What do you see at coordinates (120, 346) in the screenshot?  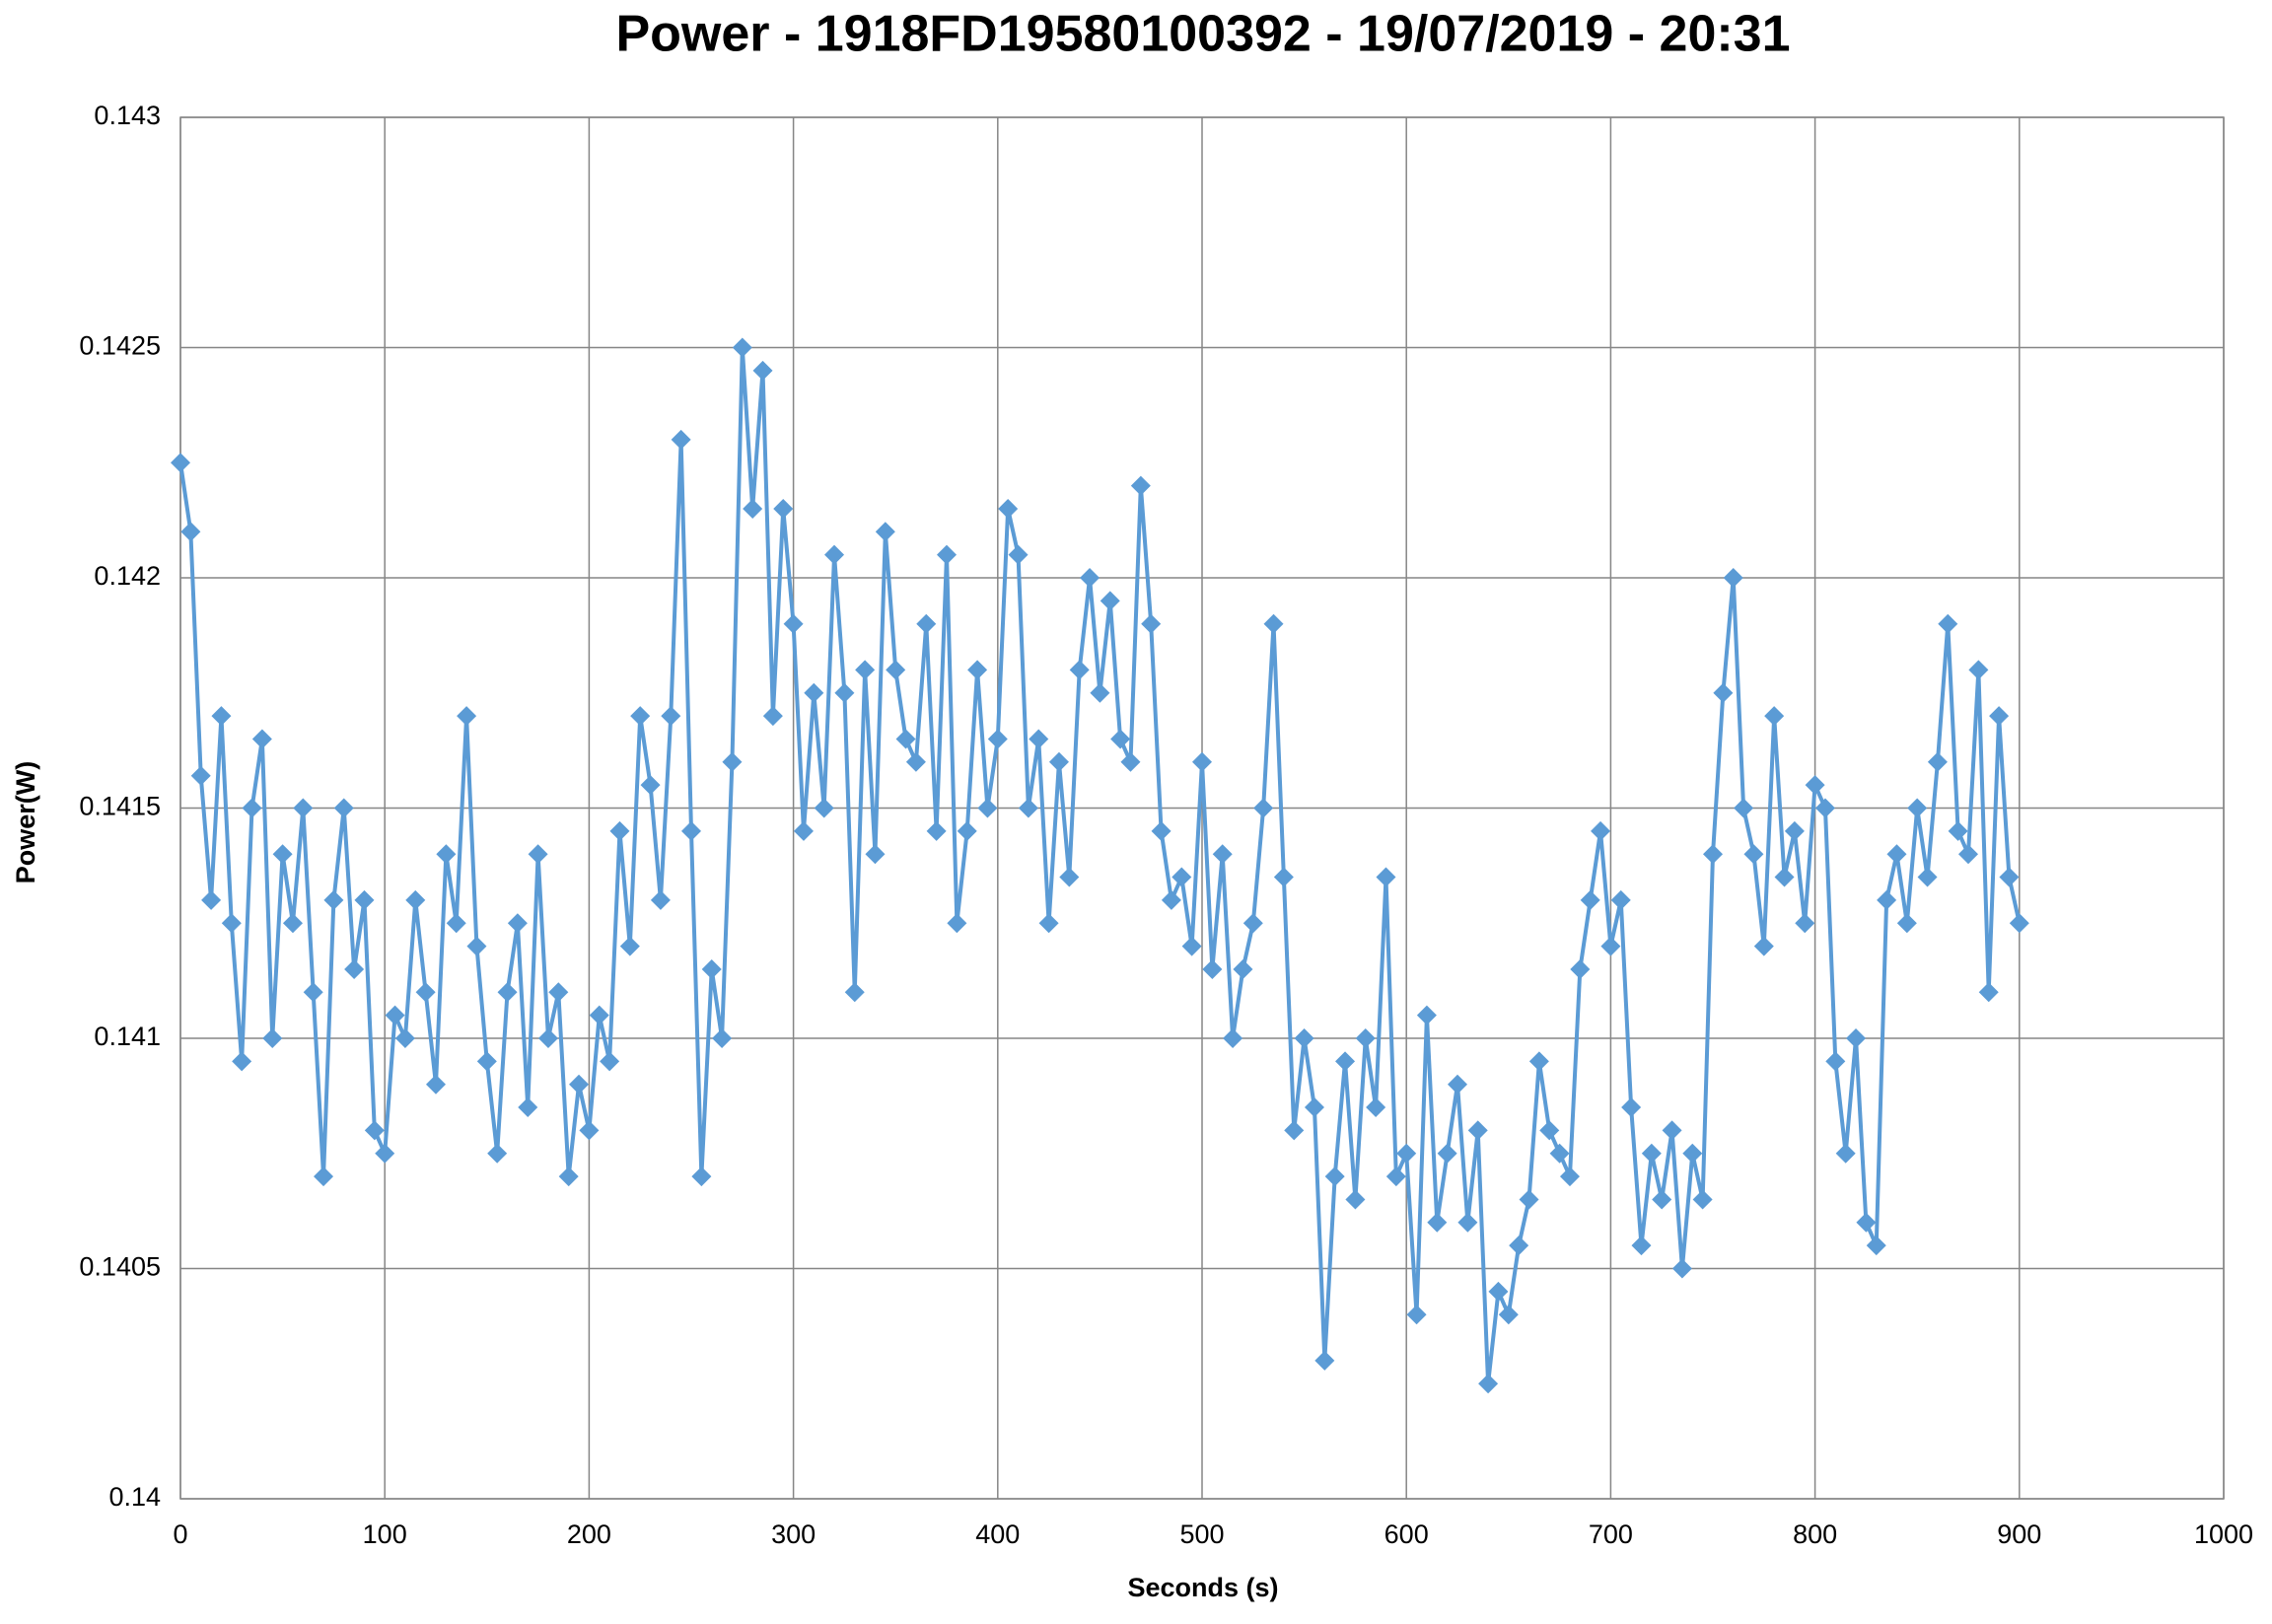 I see `y-tick-label: 0.1425` at bounding box center [120, 346].